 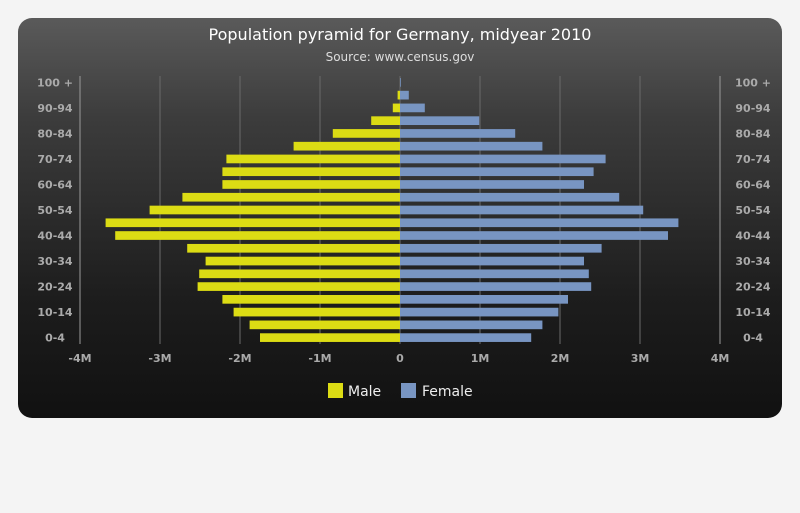 What do you see at coordinates (55, 159) in the screenshot?
I see `category-label-left: 70-74` at bounding box center [55, 159].